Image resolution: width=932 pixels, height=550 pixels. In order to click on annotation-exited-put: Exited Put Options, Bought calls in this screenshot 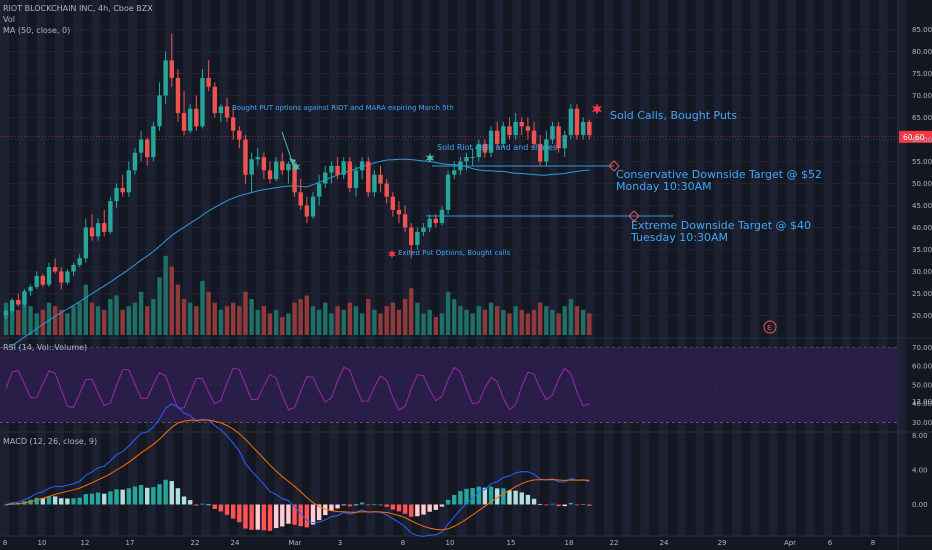, I will do `click(454, 253)`.